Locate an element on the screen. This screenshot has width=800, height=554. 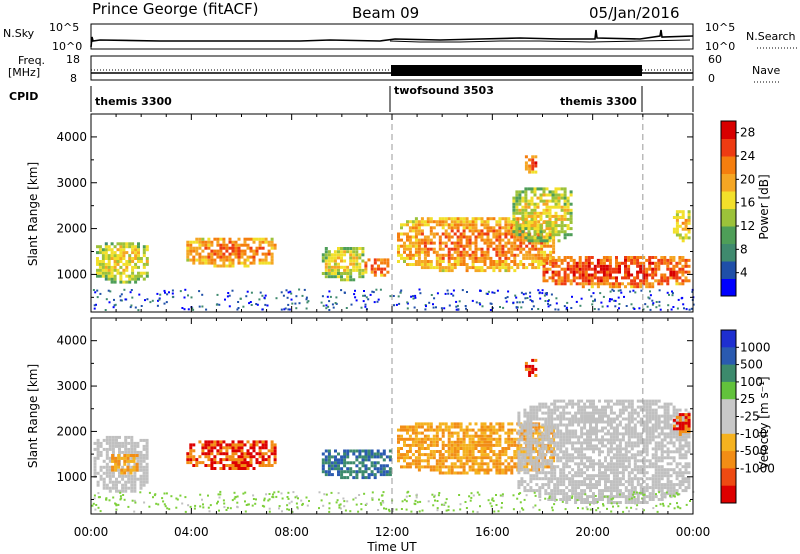
colorbar-swatch is located at coordinates (728, 235).